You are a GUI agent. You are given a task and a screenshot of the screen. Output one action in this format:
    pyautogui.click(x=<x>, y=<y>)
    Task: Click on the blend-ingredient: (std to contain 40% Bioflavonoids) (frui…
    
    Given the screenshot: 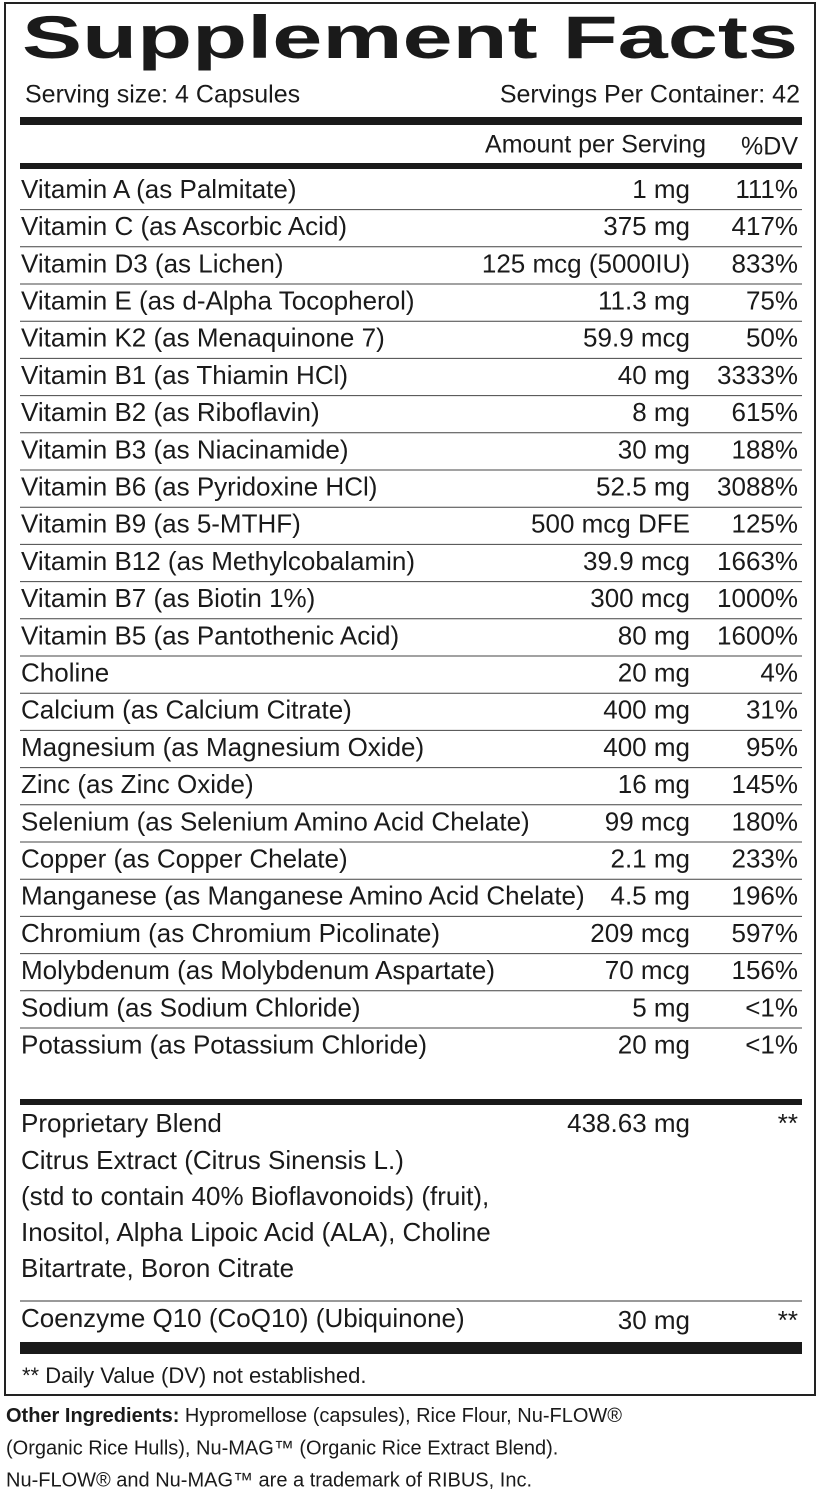 What is the action you would take?
    pyautogui.click(x=255, y=1196)
    